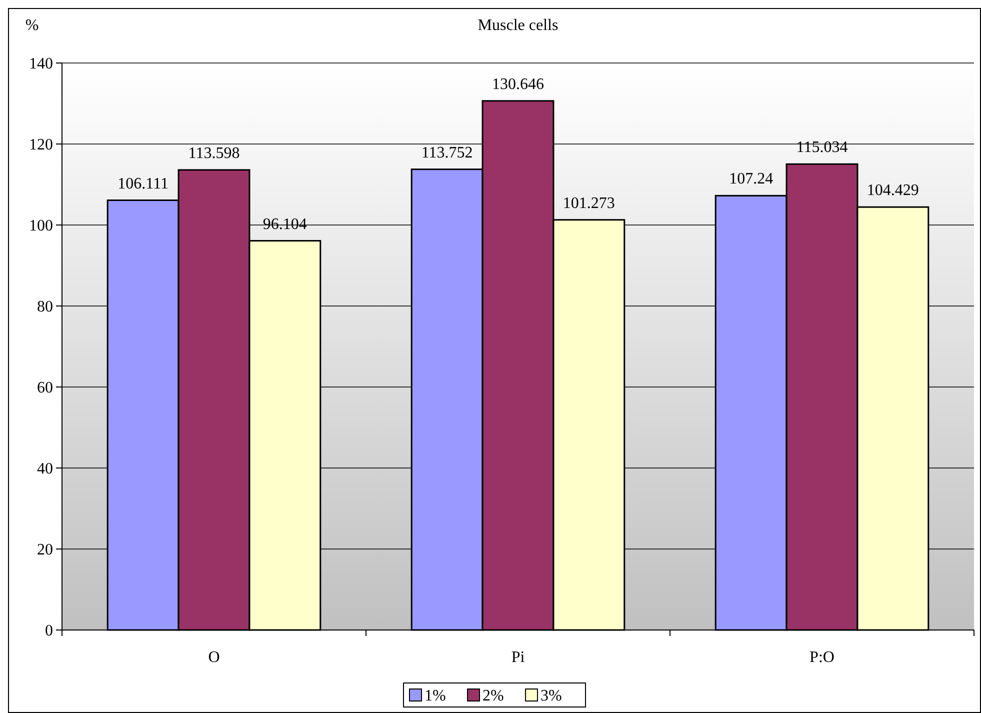  What do you see at coordinates (49, 631) in the screenshot?
I see `y-tick-label: 0` at bounding box center [49, 631].